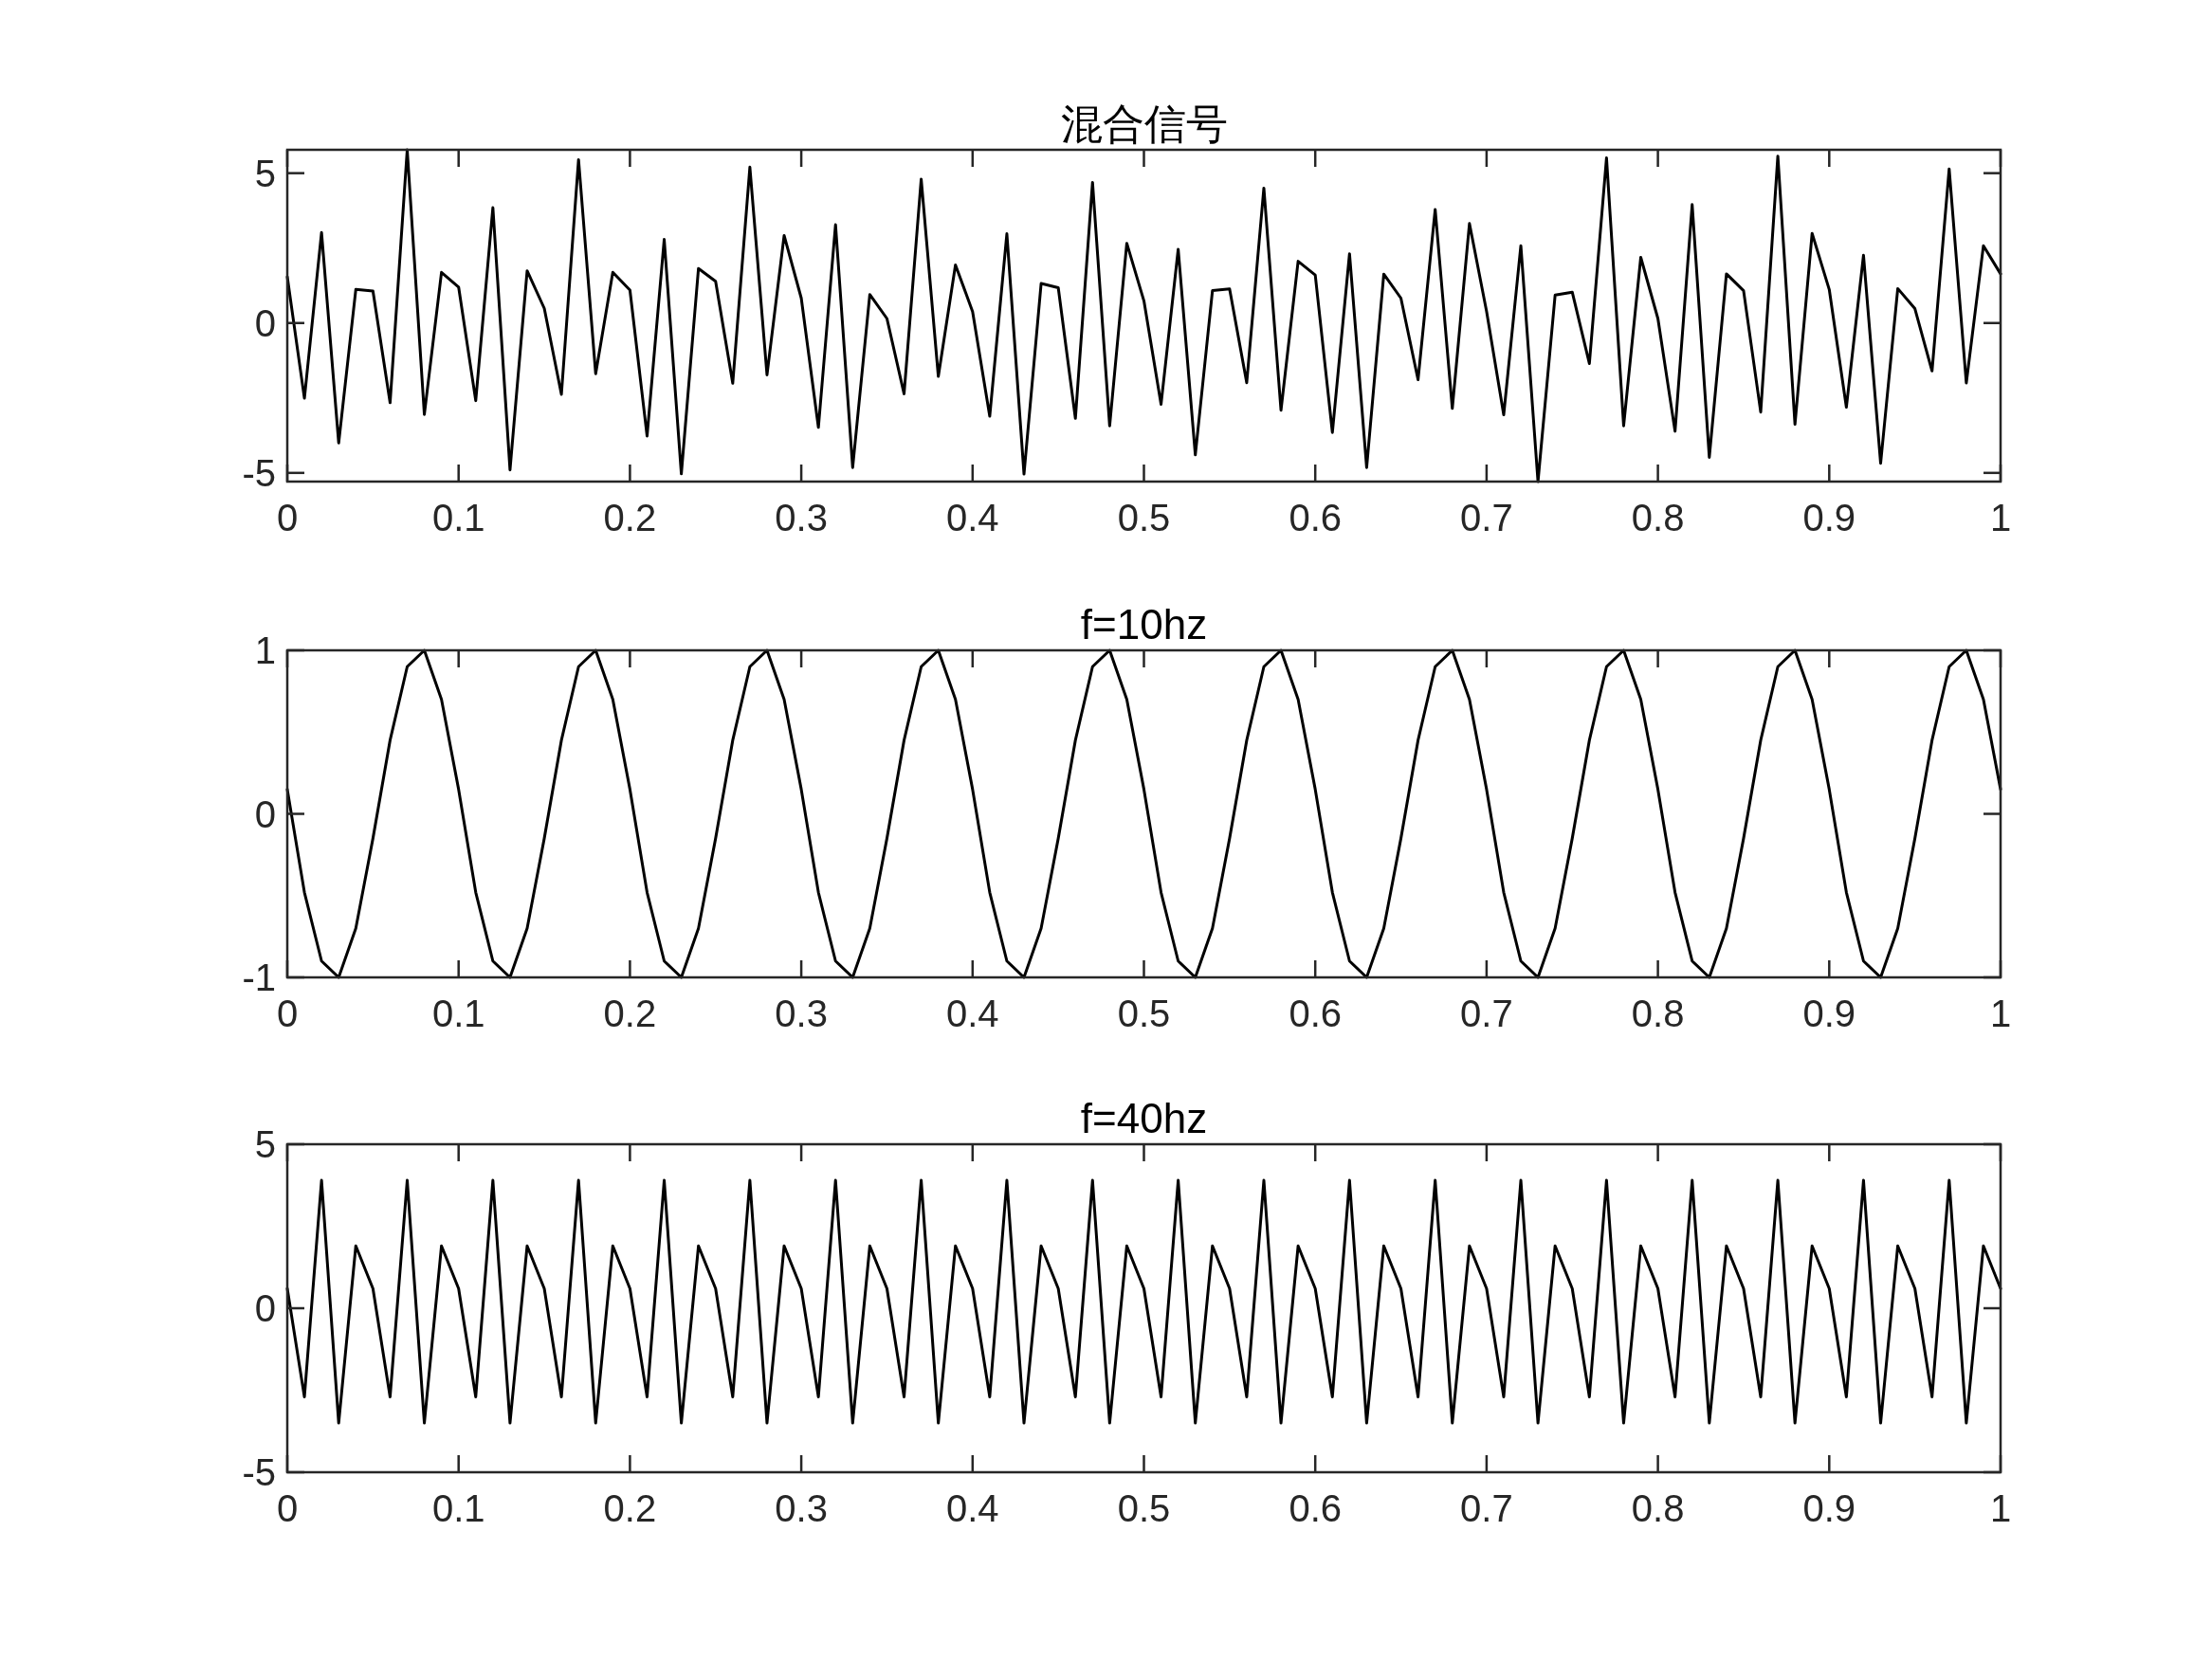 The height and width of the screenshot is (1659, 2212). What do you see at coordinates (1144, 123) in the screenshot?
I see `chart-title: 混合信号` at bounding box center [1144, 123].